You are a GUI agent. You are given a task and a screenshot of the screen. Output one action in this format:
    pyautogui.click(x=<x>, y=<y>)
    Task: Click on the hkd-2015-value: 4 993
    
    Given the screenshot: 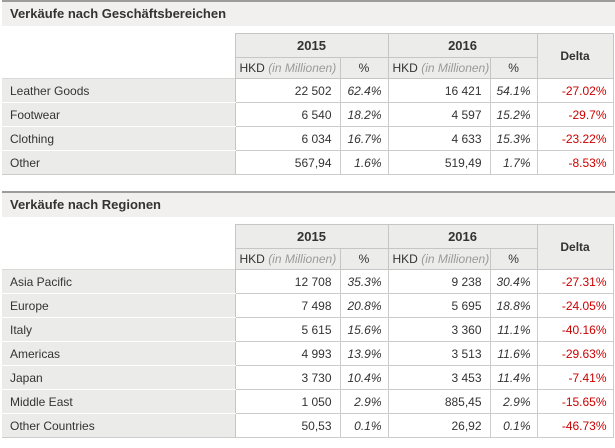 What is the action you would take?
    pyautogui.click(x=287, y=353)
    